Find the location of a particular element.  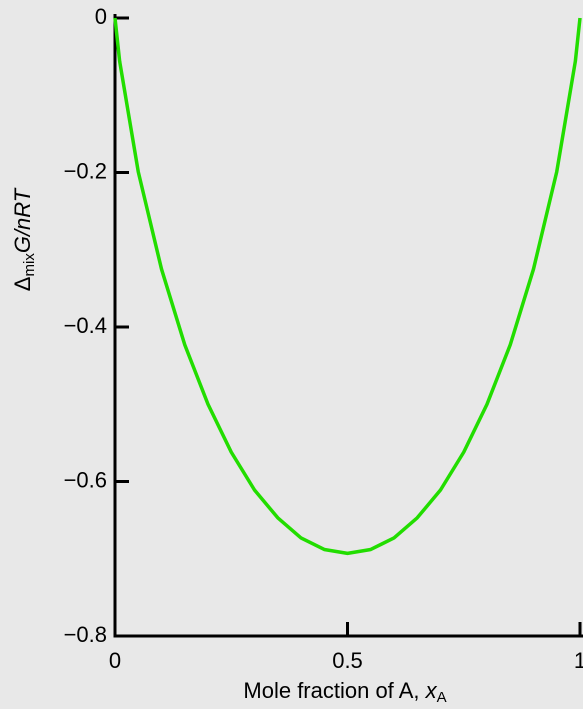

x-axis-label: Mole fraction of A, xA is located at coordinates (344, 692).